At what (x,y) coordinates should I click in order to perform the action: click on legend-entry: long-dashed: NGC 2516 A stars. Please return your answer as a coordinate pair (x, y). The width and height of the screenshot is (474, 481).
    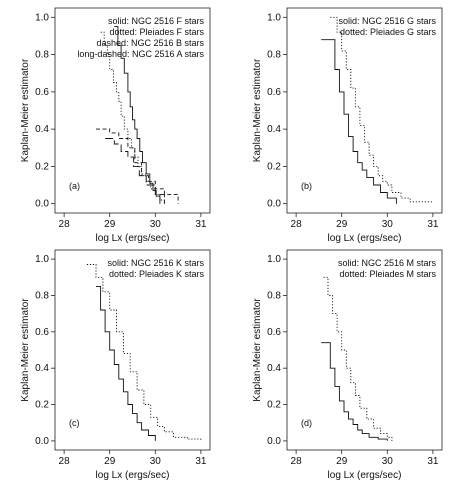
    Looking at the image, I should click on (140, 54).